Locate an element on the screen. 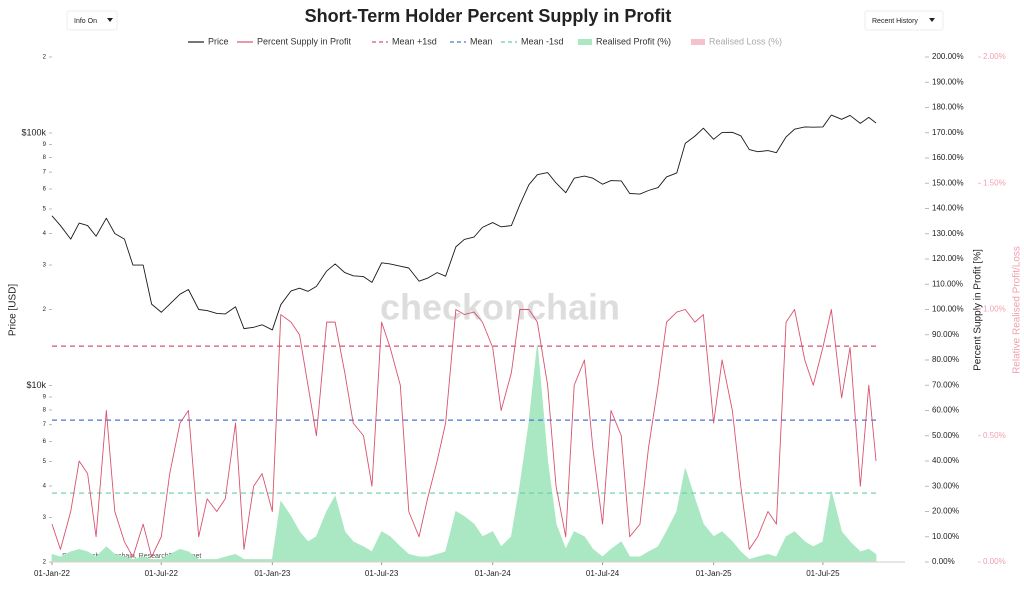  watermark: checkonchain is located at coordinates (500, 307).